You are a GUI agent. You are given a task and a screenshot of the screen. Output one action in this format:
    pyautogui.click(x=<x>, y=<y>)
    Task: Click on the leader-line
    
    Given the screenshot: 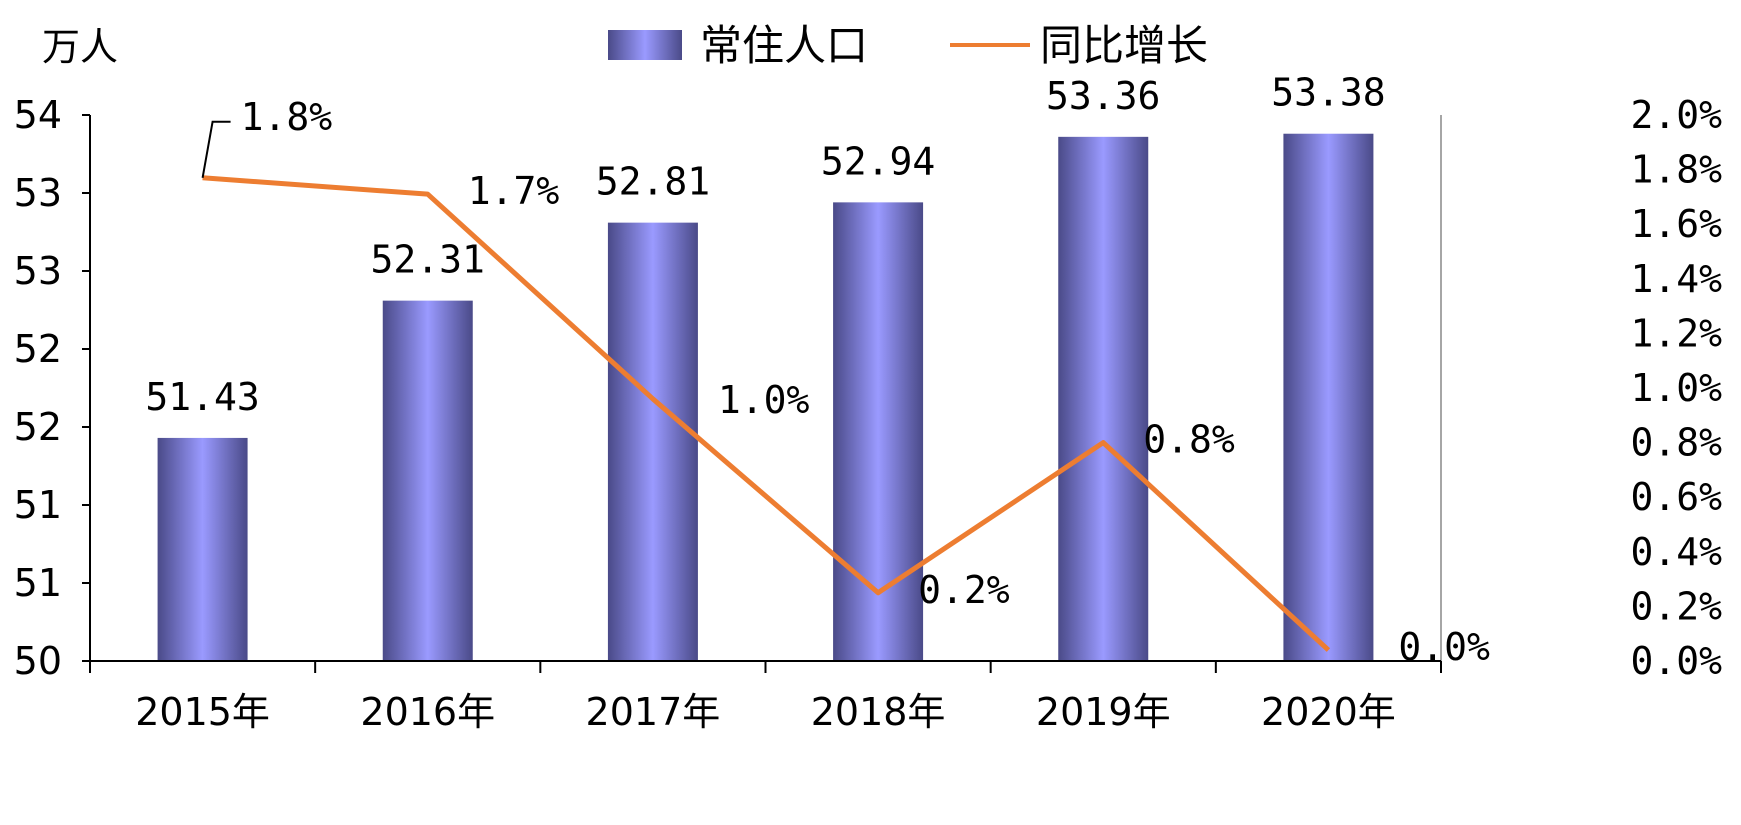 What is the action you would take?
    pyautogui.click(x=216, y=149)
    